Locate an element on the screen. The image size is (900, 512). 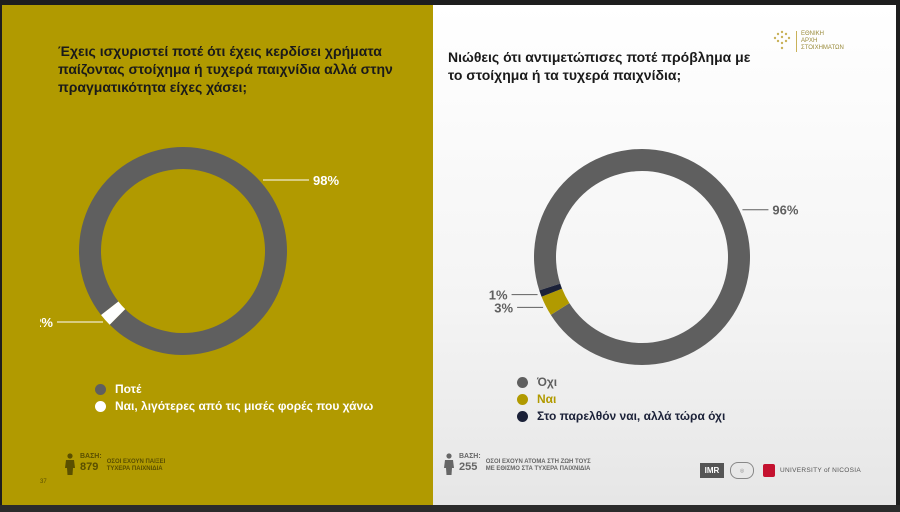
data-label: 1% is located at coordinates (498, 295).